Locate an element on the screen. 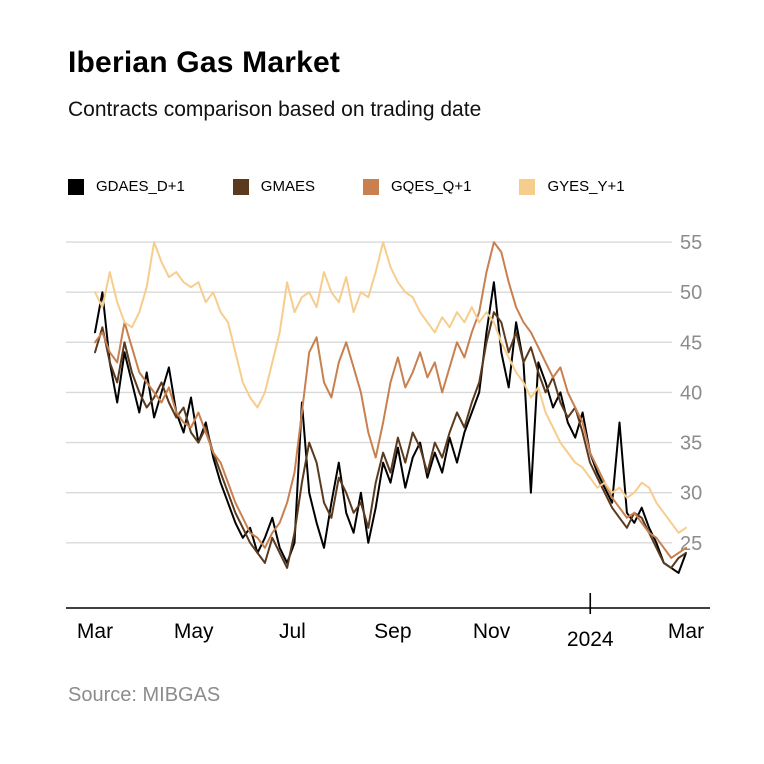 The height and width of the screenshot is (764, 764). x-tick-label-Sep: Sep is located at coordinates (392, 631).